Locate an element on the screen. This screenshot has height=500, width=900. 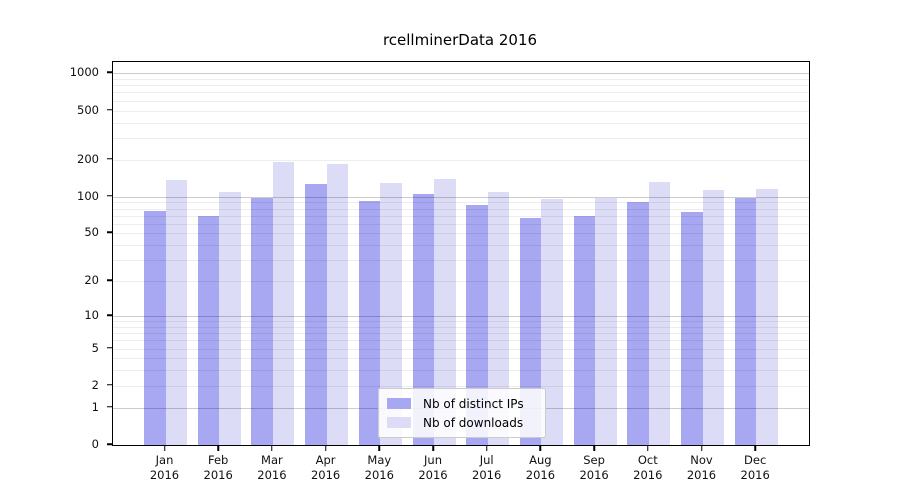
bar-nb-of-downloads-jan is located at coordinates (176, 312).